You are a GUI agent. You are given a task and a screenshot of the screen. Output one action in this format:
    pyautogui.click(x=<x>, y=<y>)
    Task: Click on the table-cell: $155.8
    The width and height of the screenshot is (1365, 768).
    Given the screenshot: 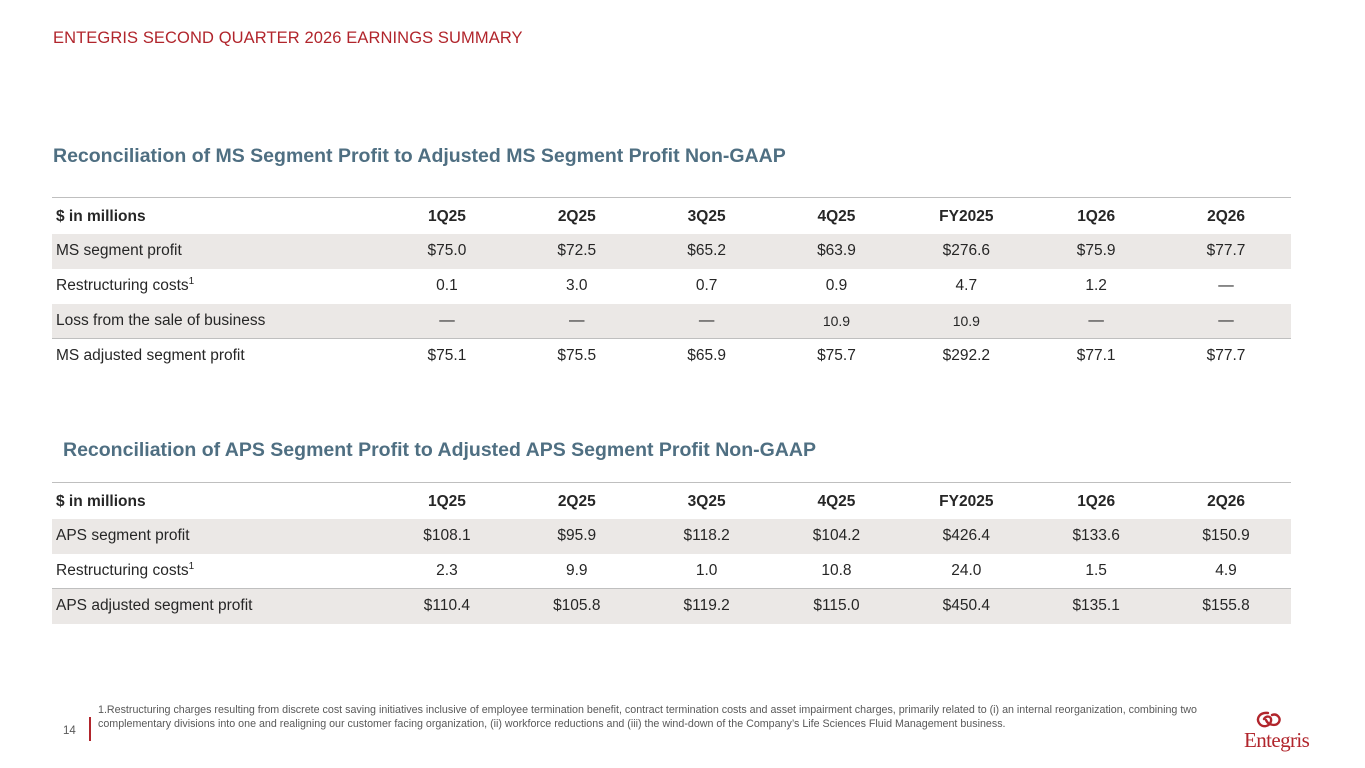 What is the action you would take?
    pyautogui.click(x=1226, y=606)
    